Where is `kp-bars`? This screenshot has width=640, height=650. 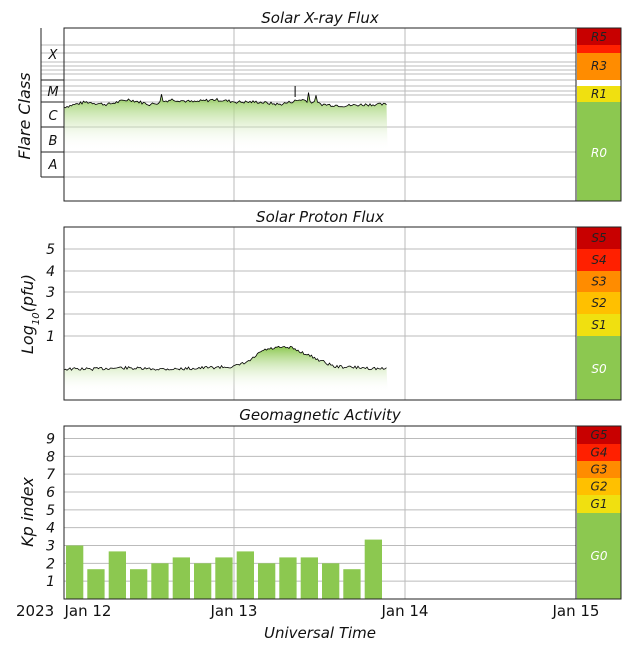 kp-bars is located at coordinates (224, 569).